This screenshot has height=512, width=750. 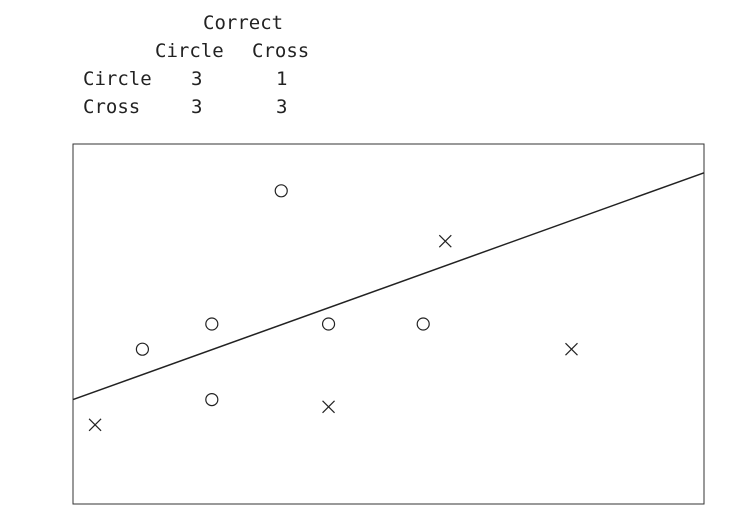 I want to click on column-header-cross: Cross, so click(x=281, y=51).